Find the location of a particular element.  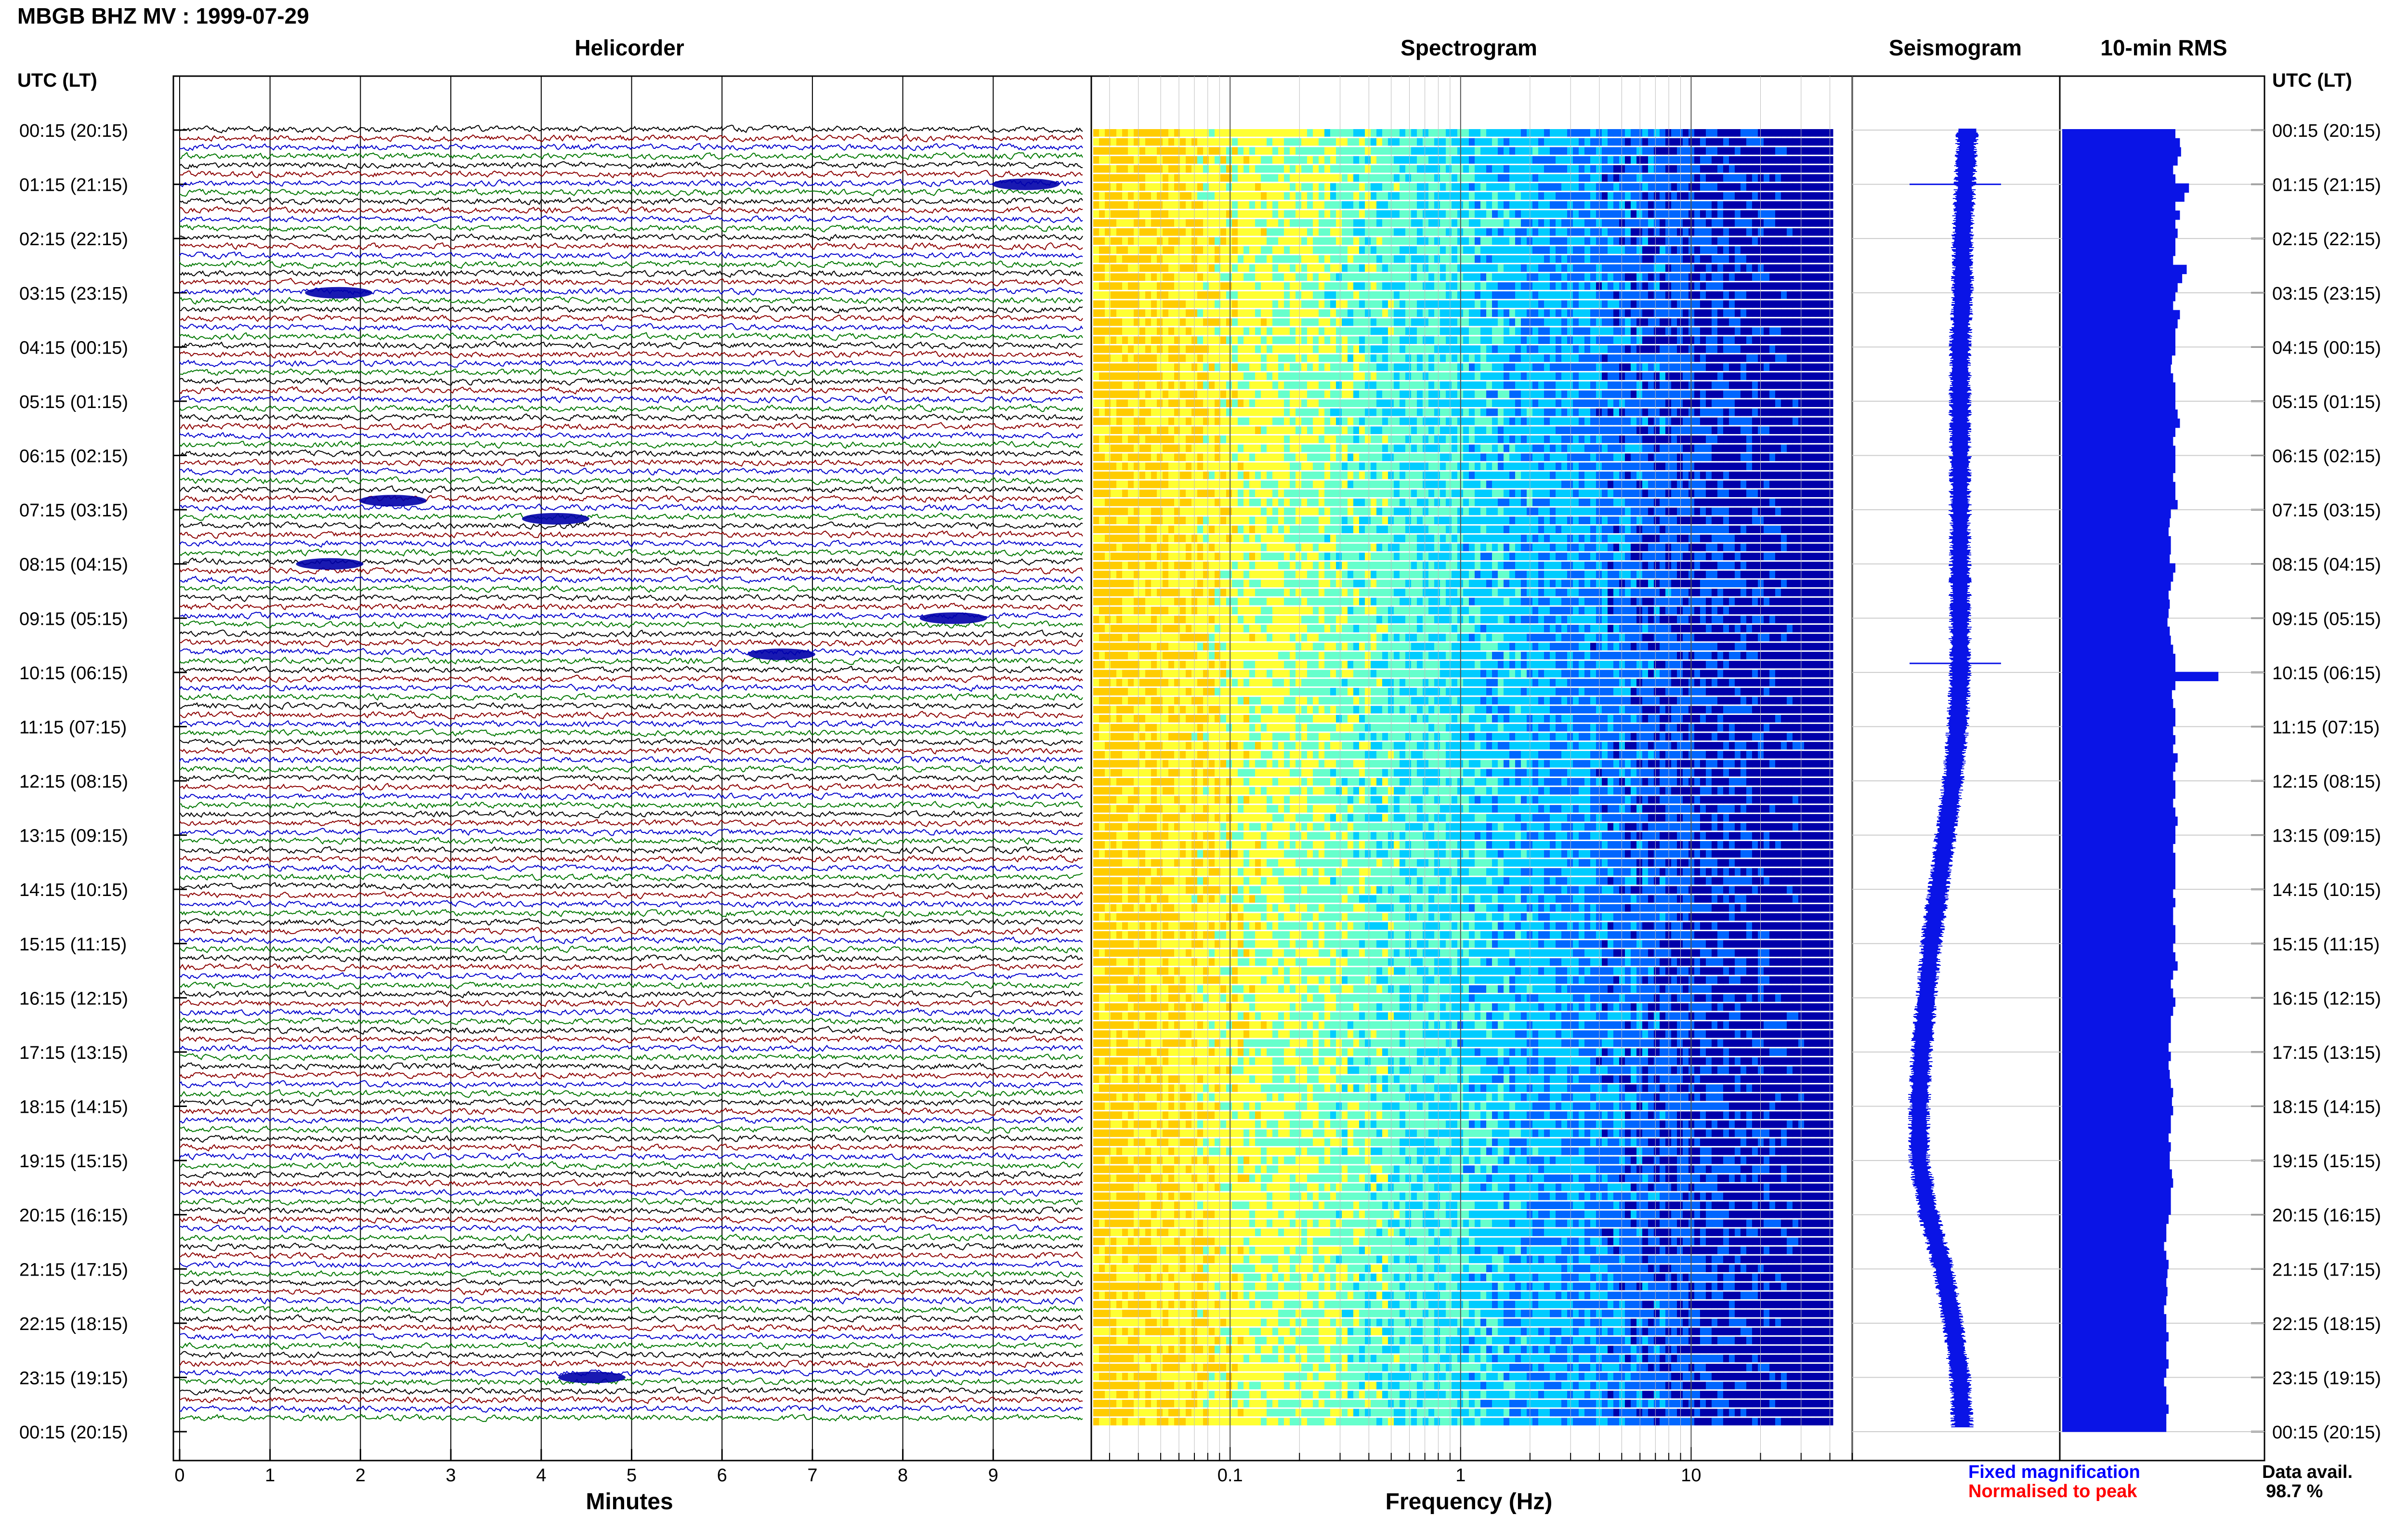

time-tick-label-right: 12:15 (08:15) is located at coordinates (2326, 782).